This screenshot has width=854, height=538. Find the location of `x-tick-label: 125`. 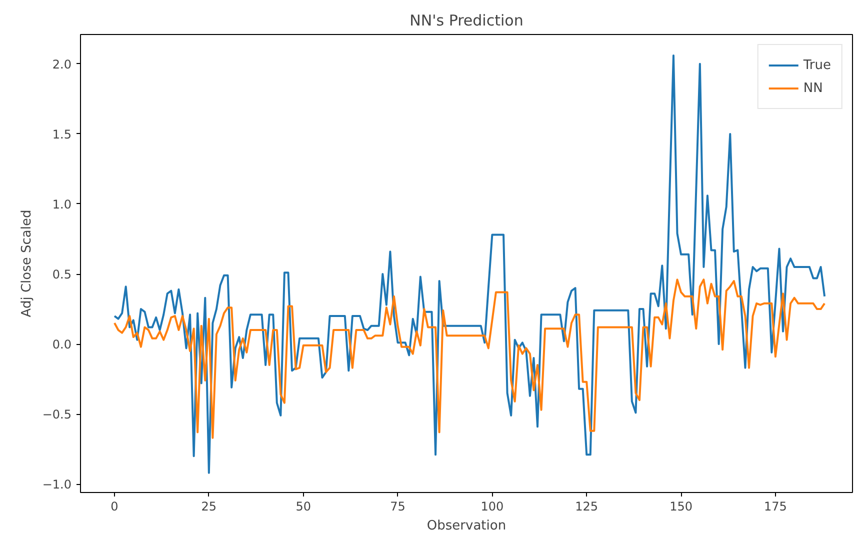

x-tick-label: 125 is located at coordinates (586, 507).